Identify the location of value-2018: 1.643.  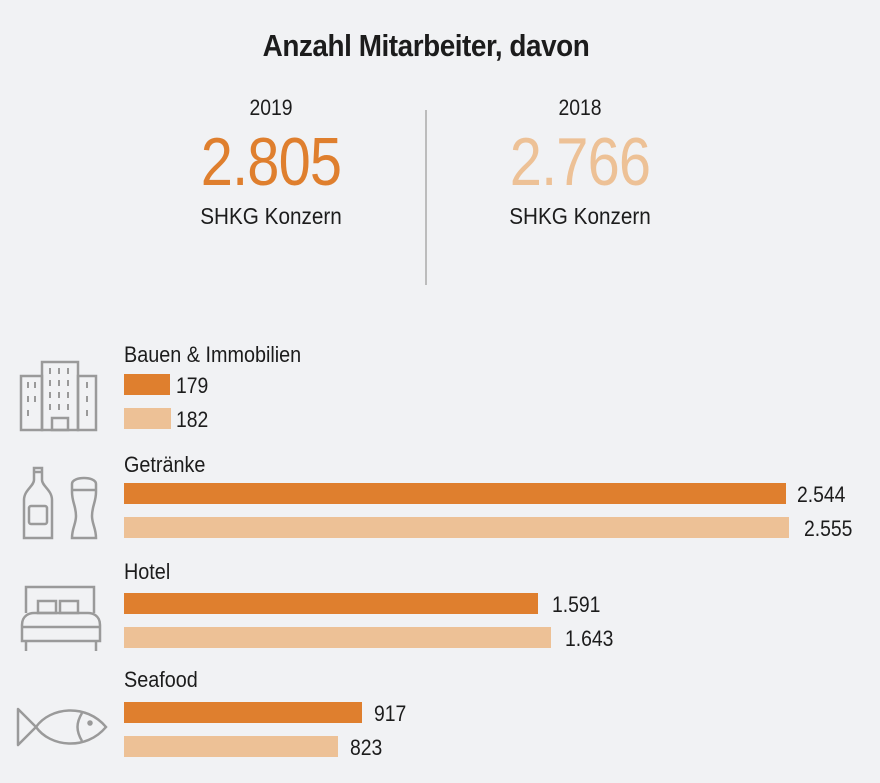
(589, 638).